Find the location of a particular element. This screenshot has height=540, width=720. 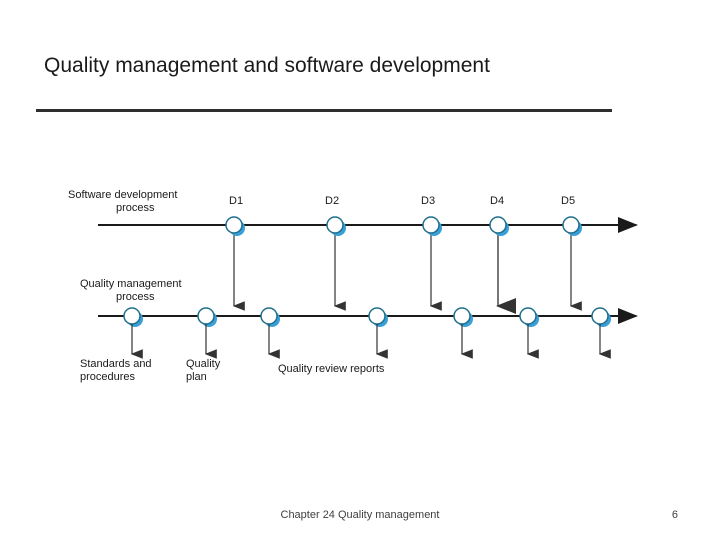

dev-process-label-line2: process is located at coordinates (135, 208).